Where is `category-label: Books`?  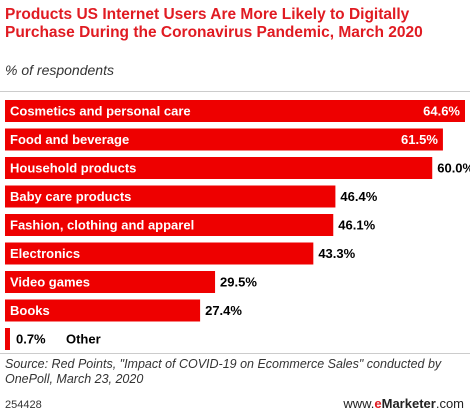
category-label: Books is located at coordinates (30, 310).